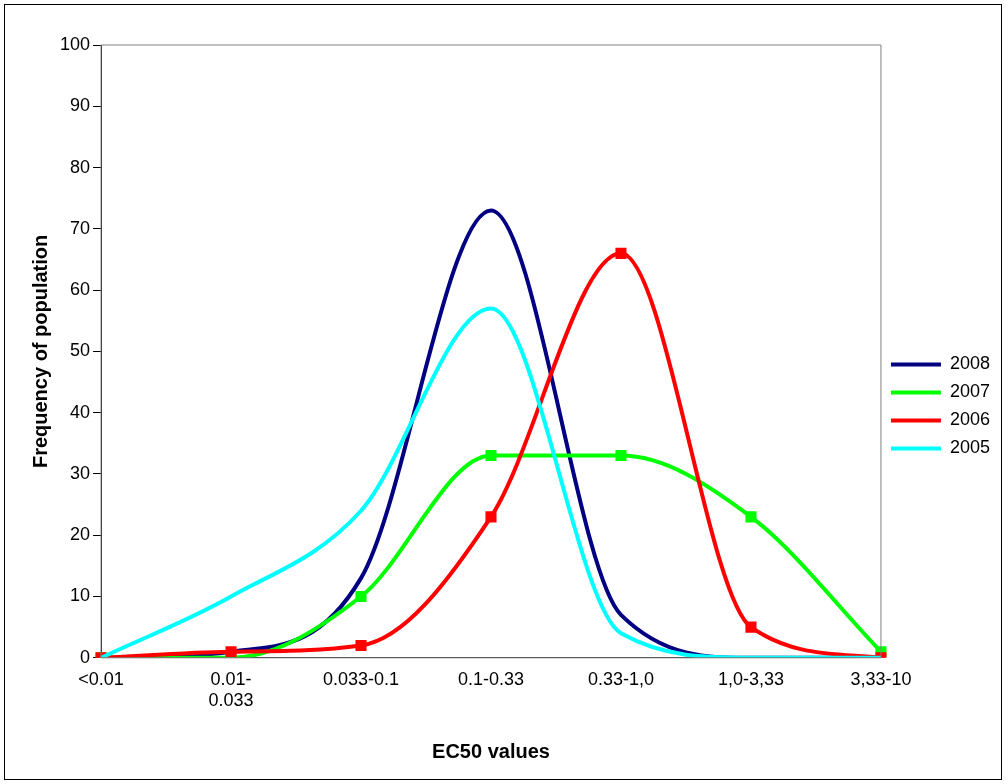 The width and height of the screenshot is (1008, 784). Describe the element at coordinates (85, 656) in the screenshot. I see `y-tick-label: 0` at that location.